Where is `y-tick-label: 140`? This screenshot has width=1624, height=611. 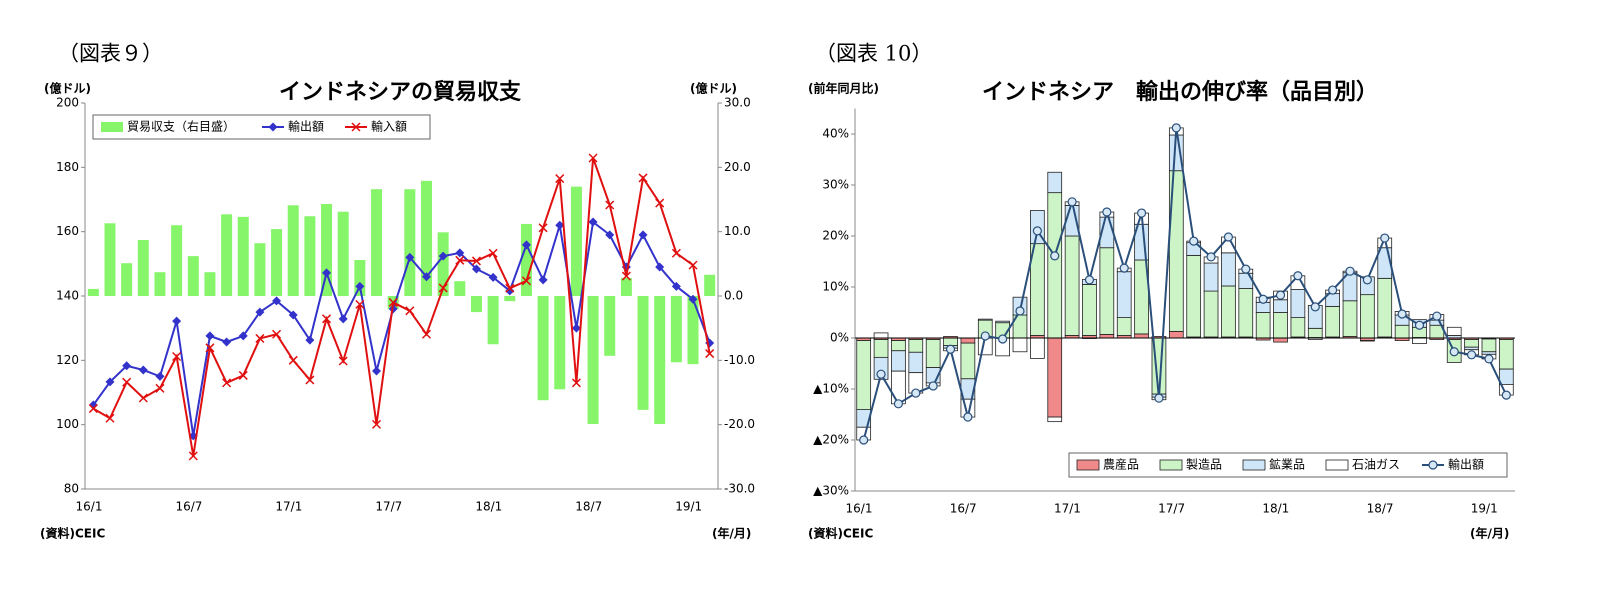
y-tick-label: 140 is located at coordinates (67, 296).